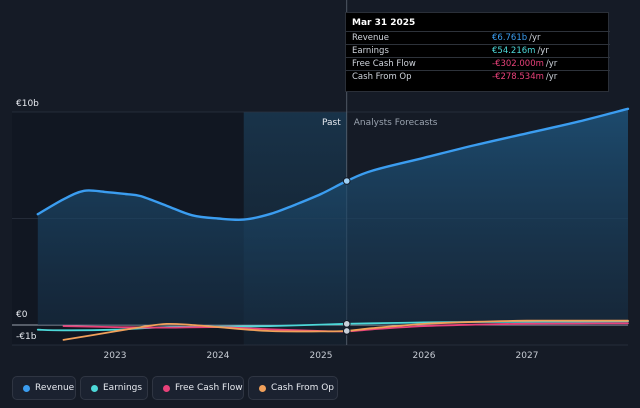  I want to click on tooltip-label: Cash From Op, so click(382, 77).